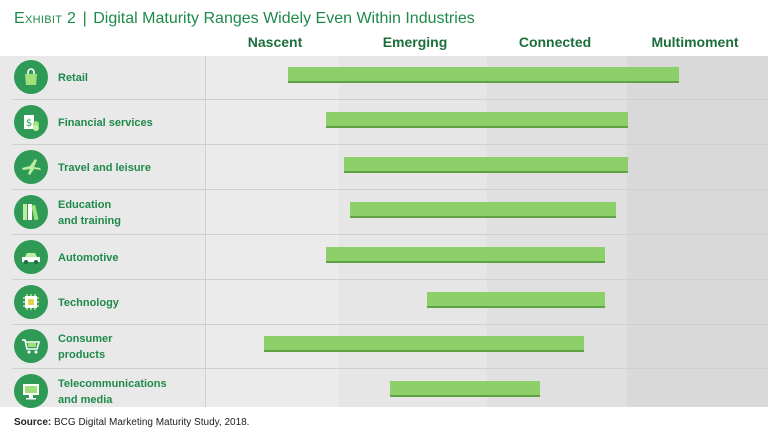 This screenshot has height=441, width=768. I want to click on shopping-bag-icon, so click(31, 77).